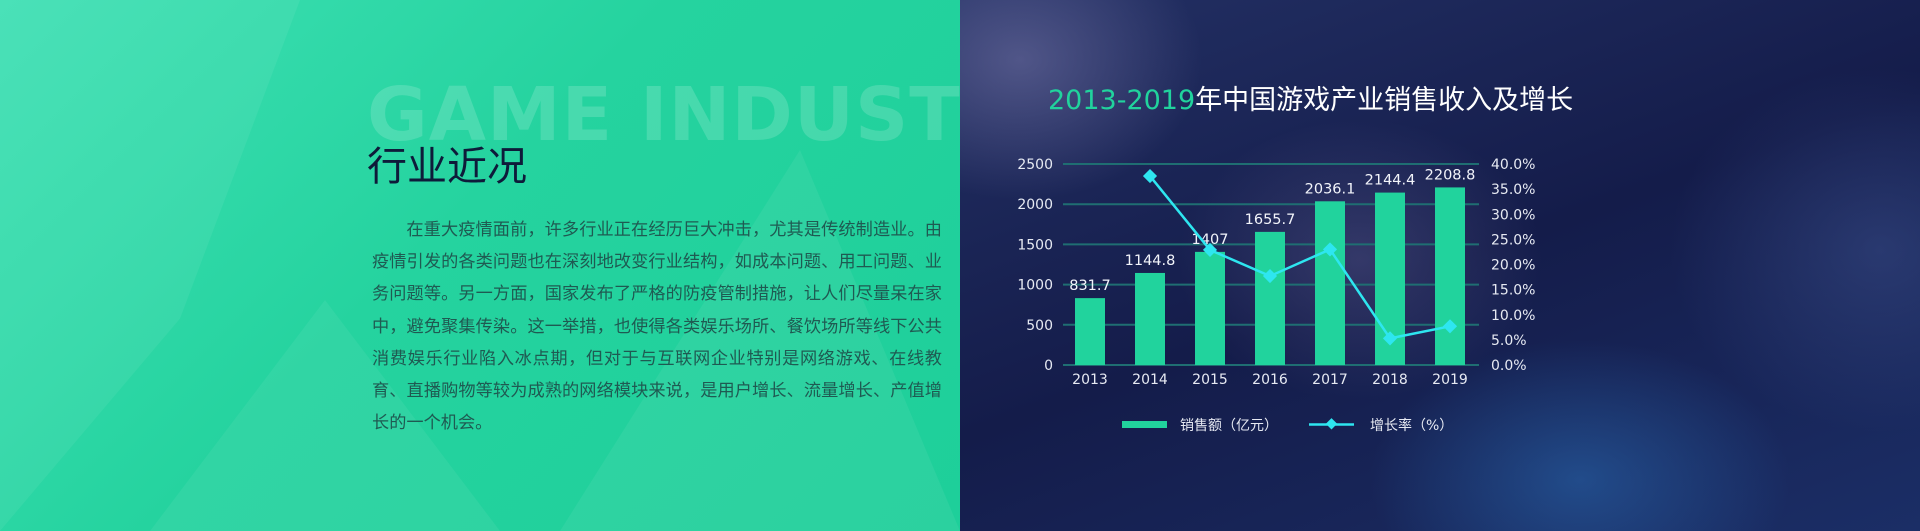  What do you see at coordinates (1513, 190) in the screenshot?
I see `right-axis-tick: 35.0%` at bounding box center [1513, 190].